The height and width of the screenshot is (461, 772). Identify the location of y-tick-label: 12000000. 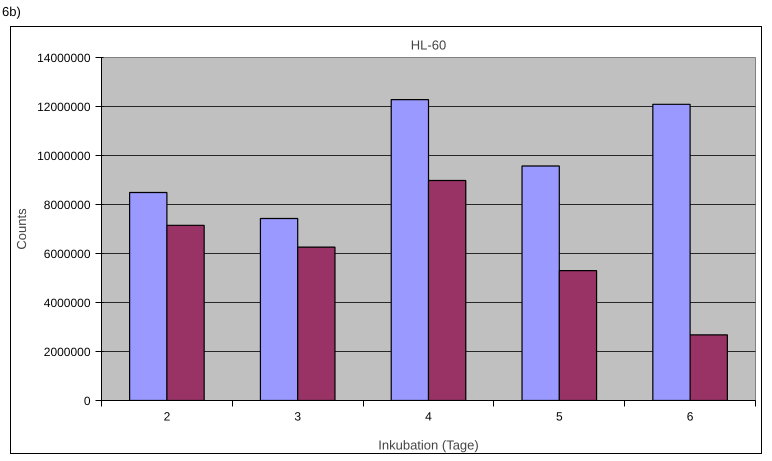
(64, 107).